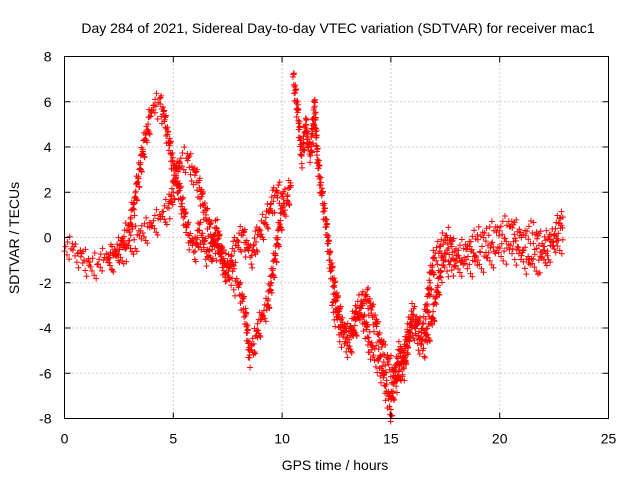 The image size is (640, 480). I want to click on x-tick-label: 0, so click(65, 439).